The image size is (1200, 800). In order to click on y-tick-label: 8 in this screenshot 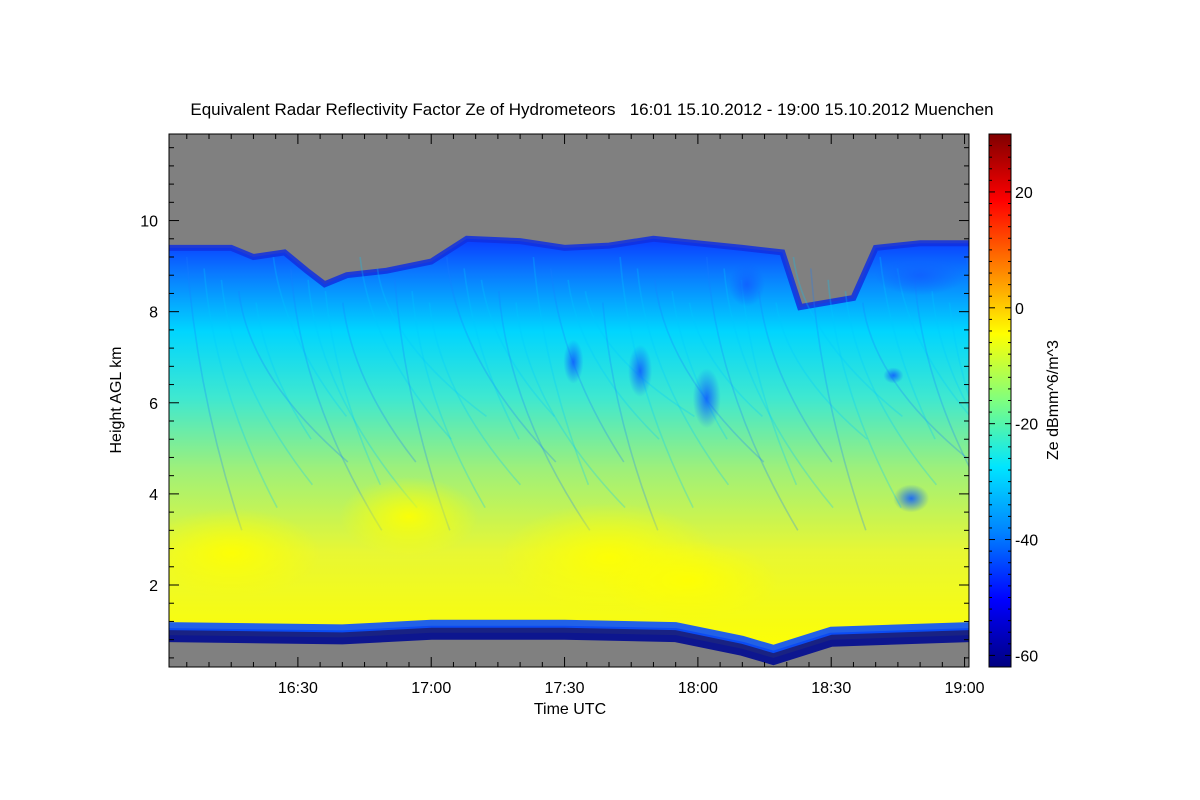, I will do `click(153, 313)`.